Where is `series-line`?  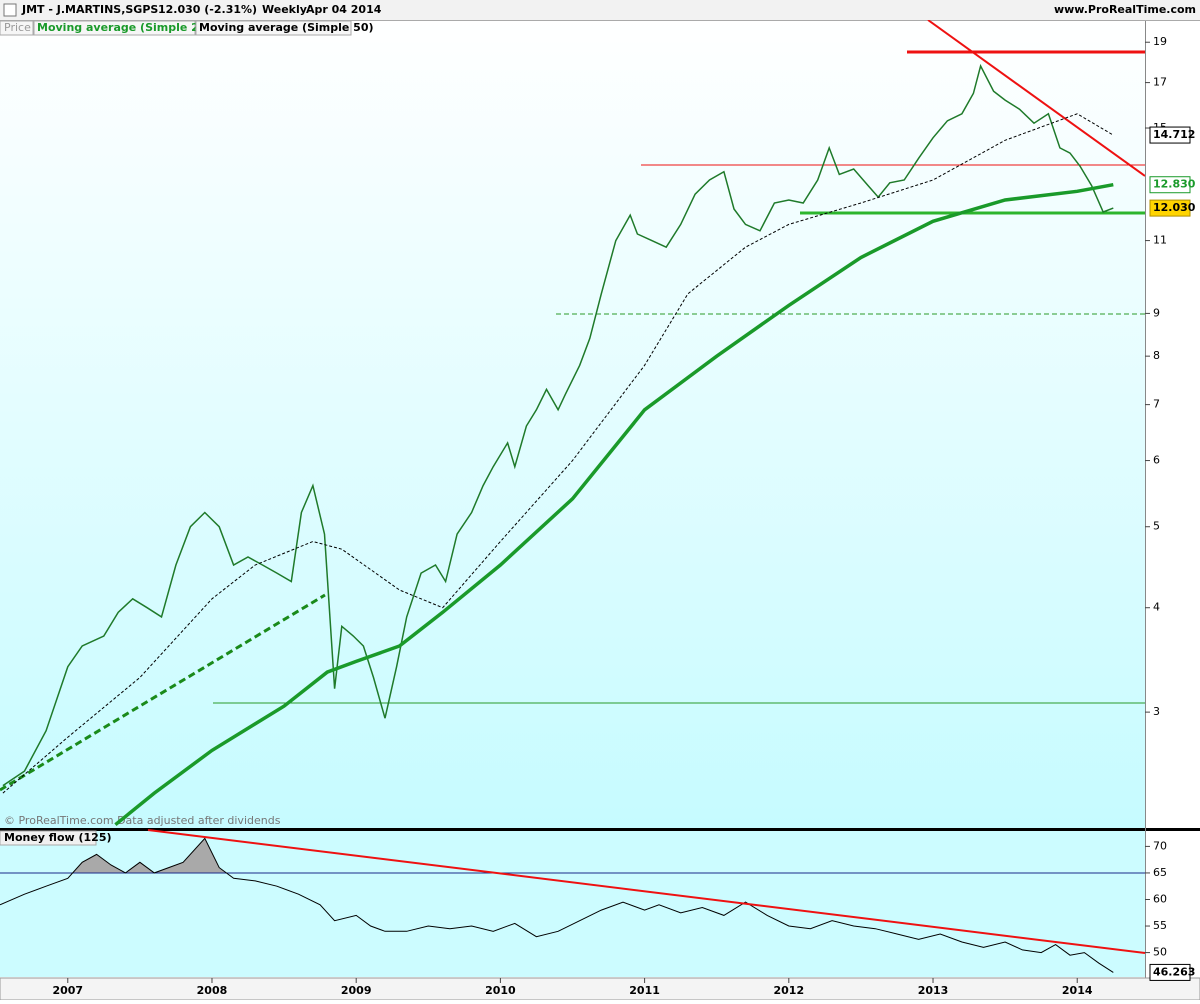
series-line is located at coordinates (557, 905).